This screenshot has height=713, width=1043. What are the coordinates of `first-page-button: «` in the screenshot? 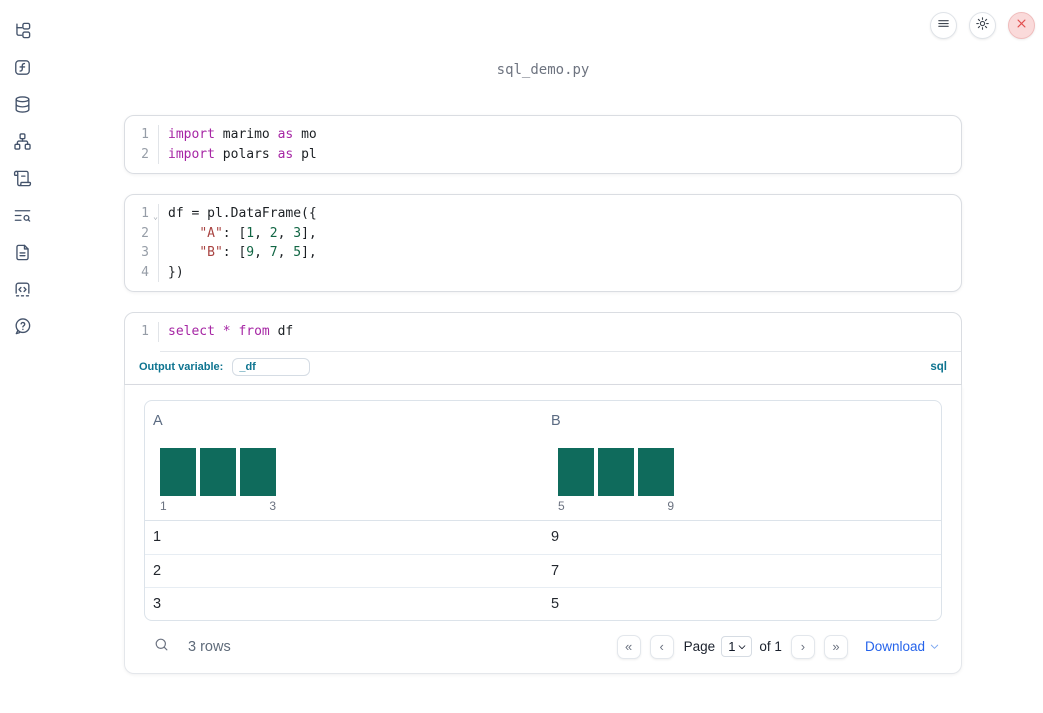 It's located at (628, 646).